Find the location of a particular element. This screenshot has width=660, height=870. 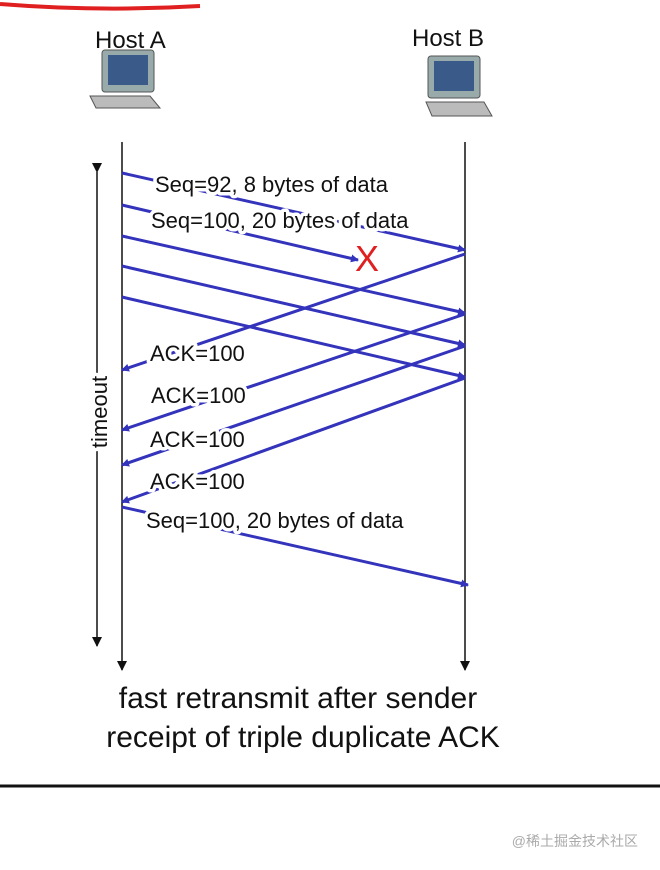

host-label: Host A is located at coordinates (130, 40).